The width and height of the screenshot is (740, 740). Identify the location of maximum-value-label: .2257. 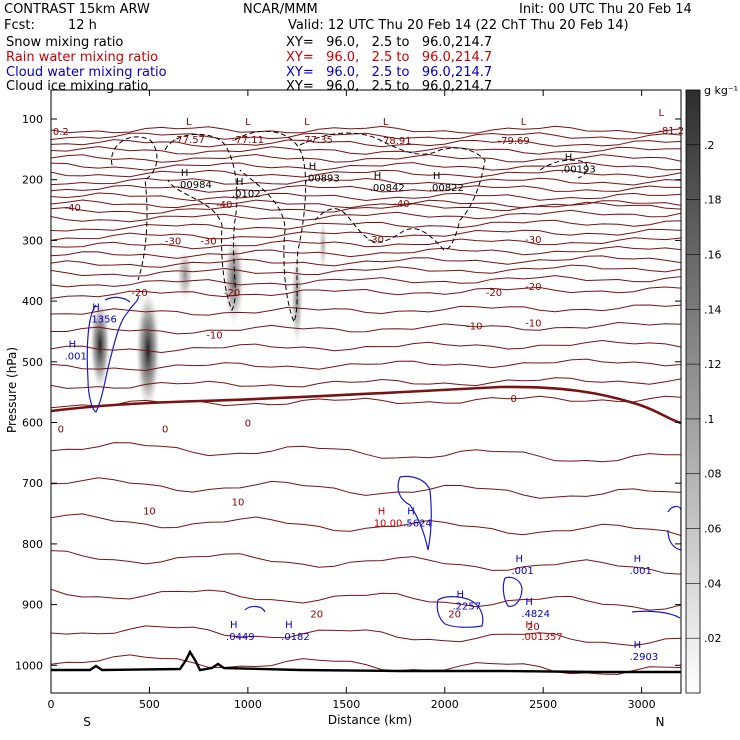
(466, 607).